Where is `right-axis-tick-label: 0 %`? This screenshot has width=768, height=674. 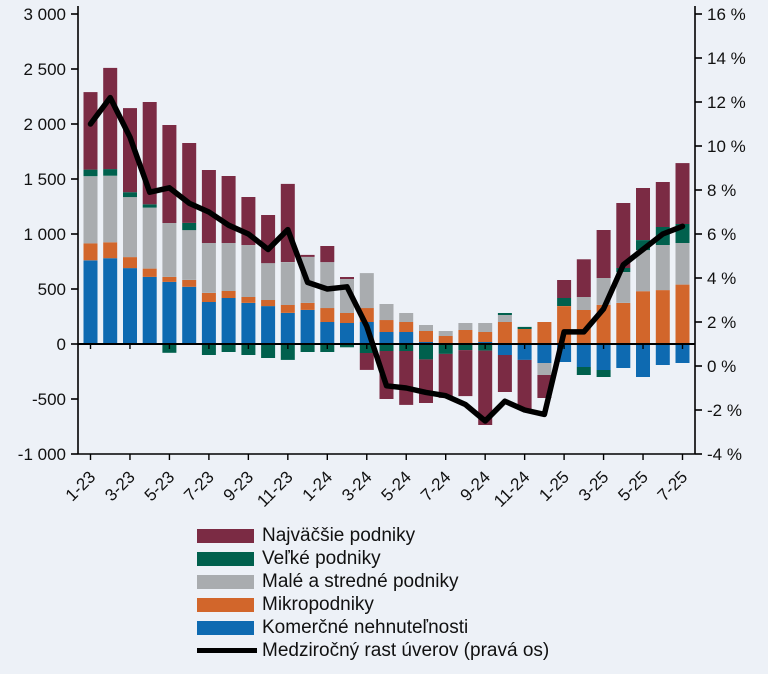 right-axis-tick-label: 0 % is located at coordinates (721, 366).